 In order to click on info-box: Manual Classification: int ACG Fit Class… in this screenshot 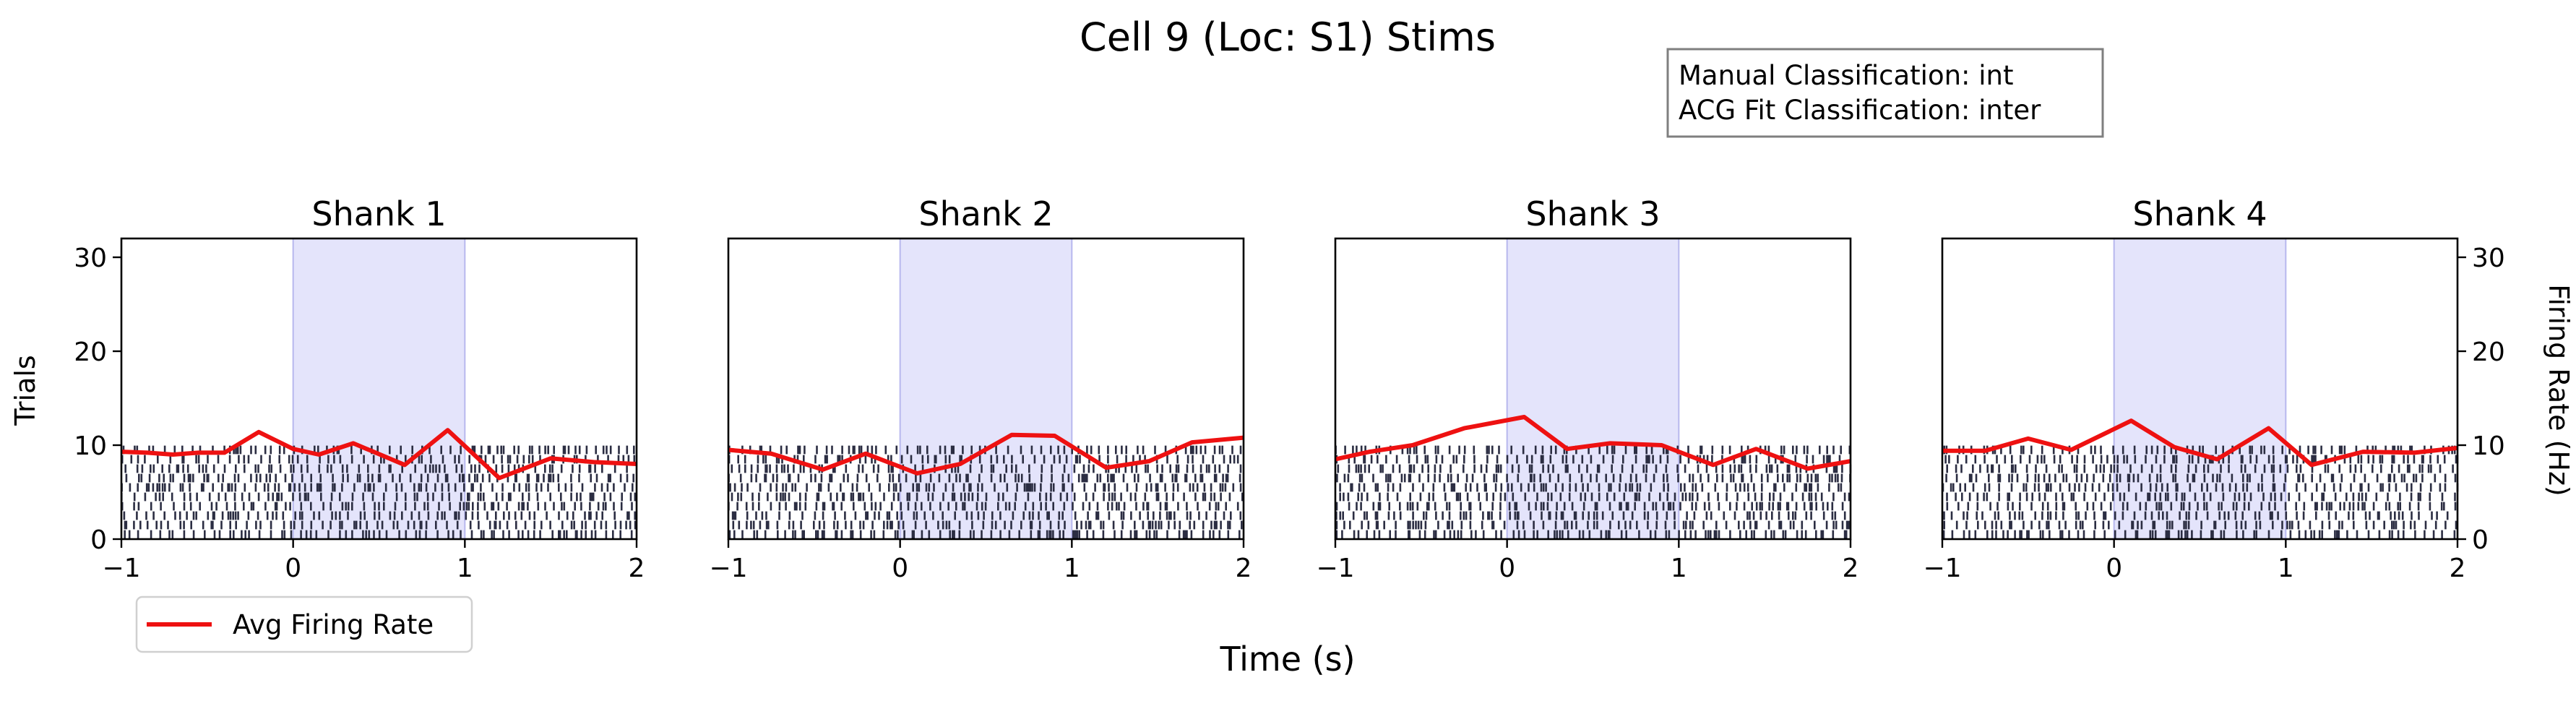, I will do `click(1885, 93)`.